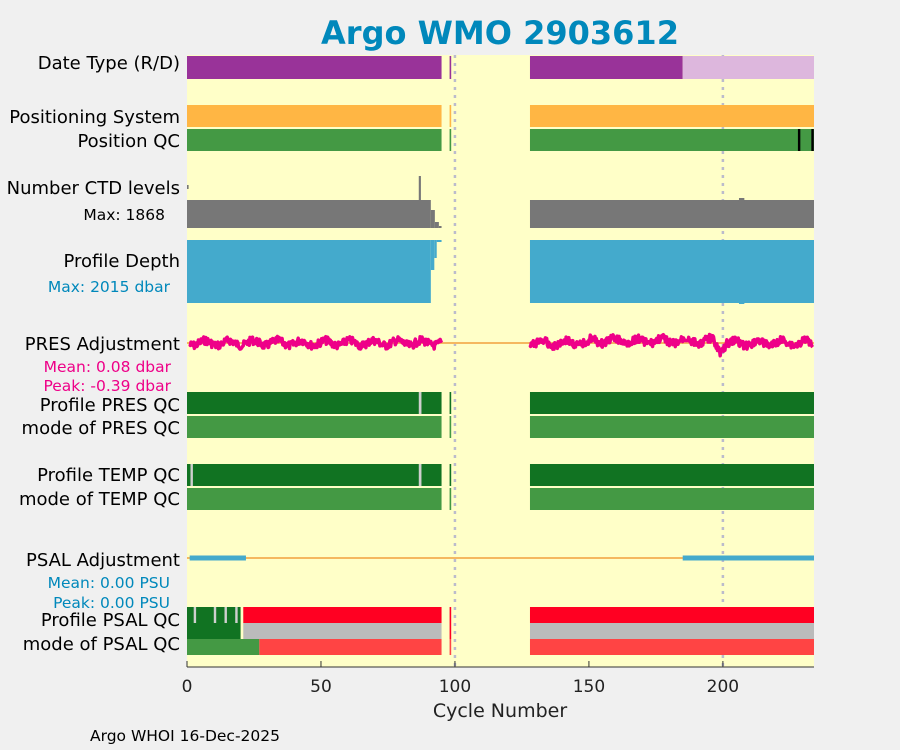  Describe the element at coordinates (124, 215) in the screenshot. I see `row-label-ctd-max: Max: 1868` at that location.